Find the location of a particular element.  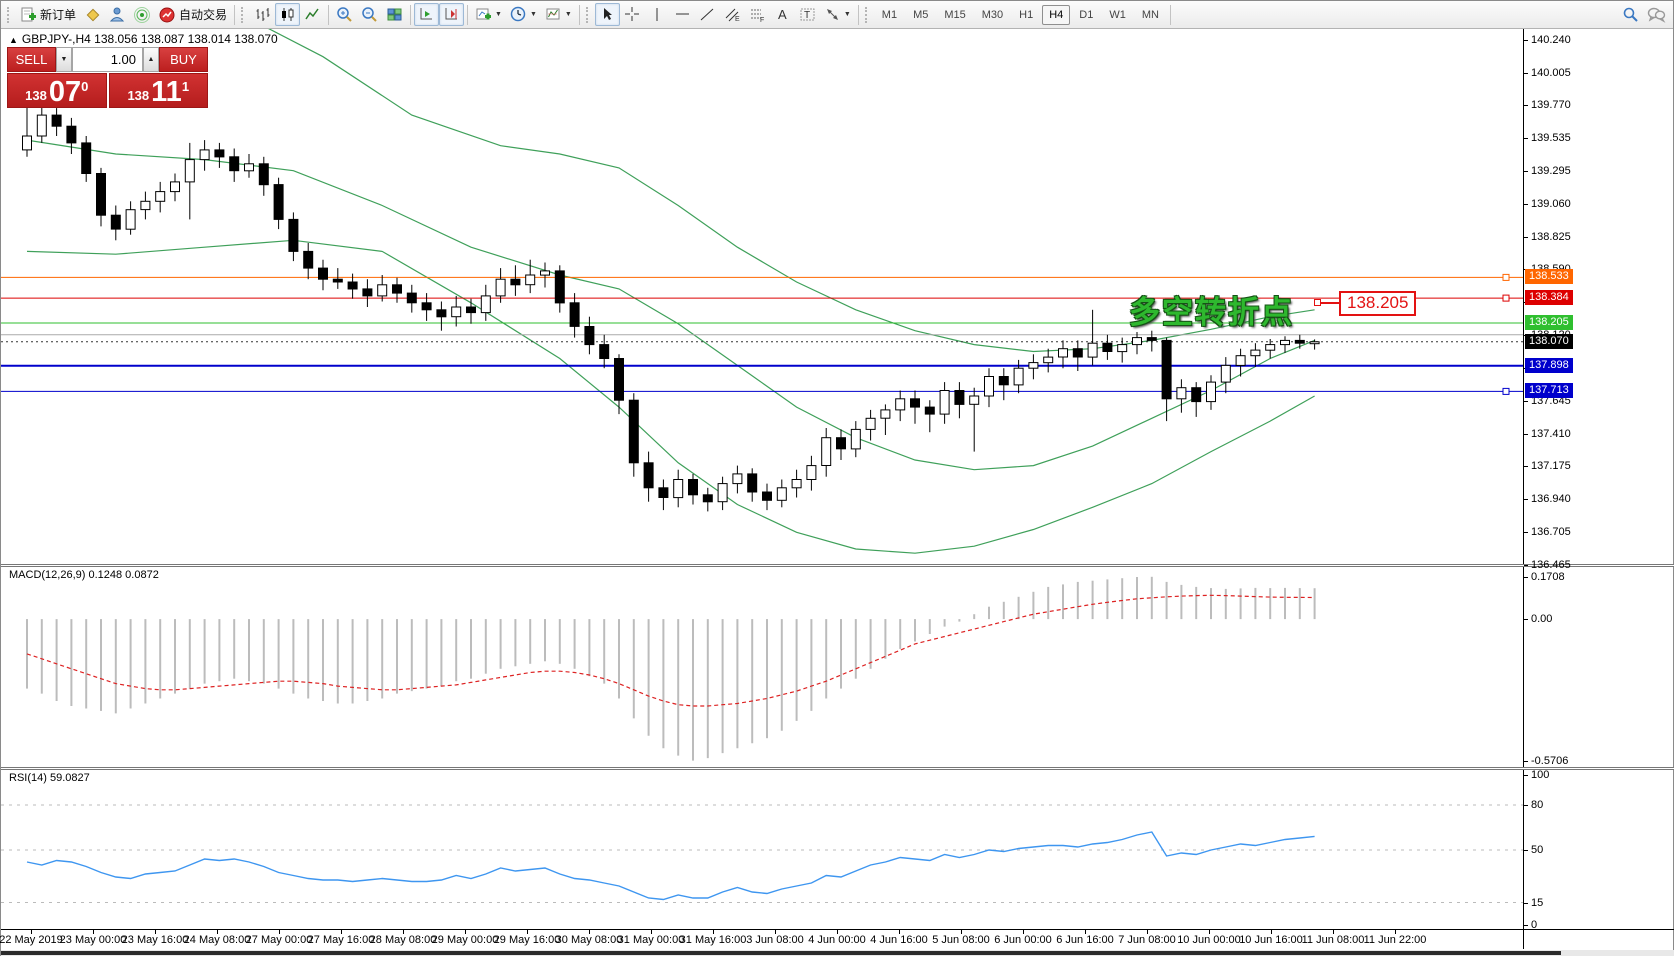

vertical-line-tool-button is located at coordinates (657, 14).